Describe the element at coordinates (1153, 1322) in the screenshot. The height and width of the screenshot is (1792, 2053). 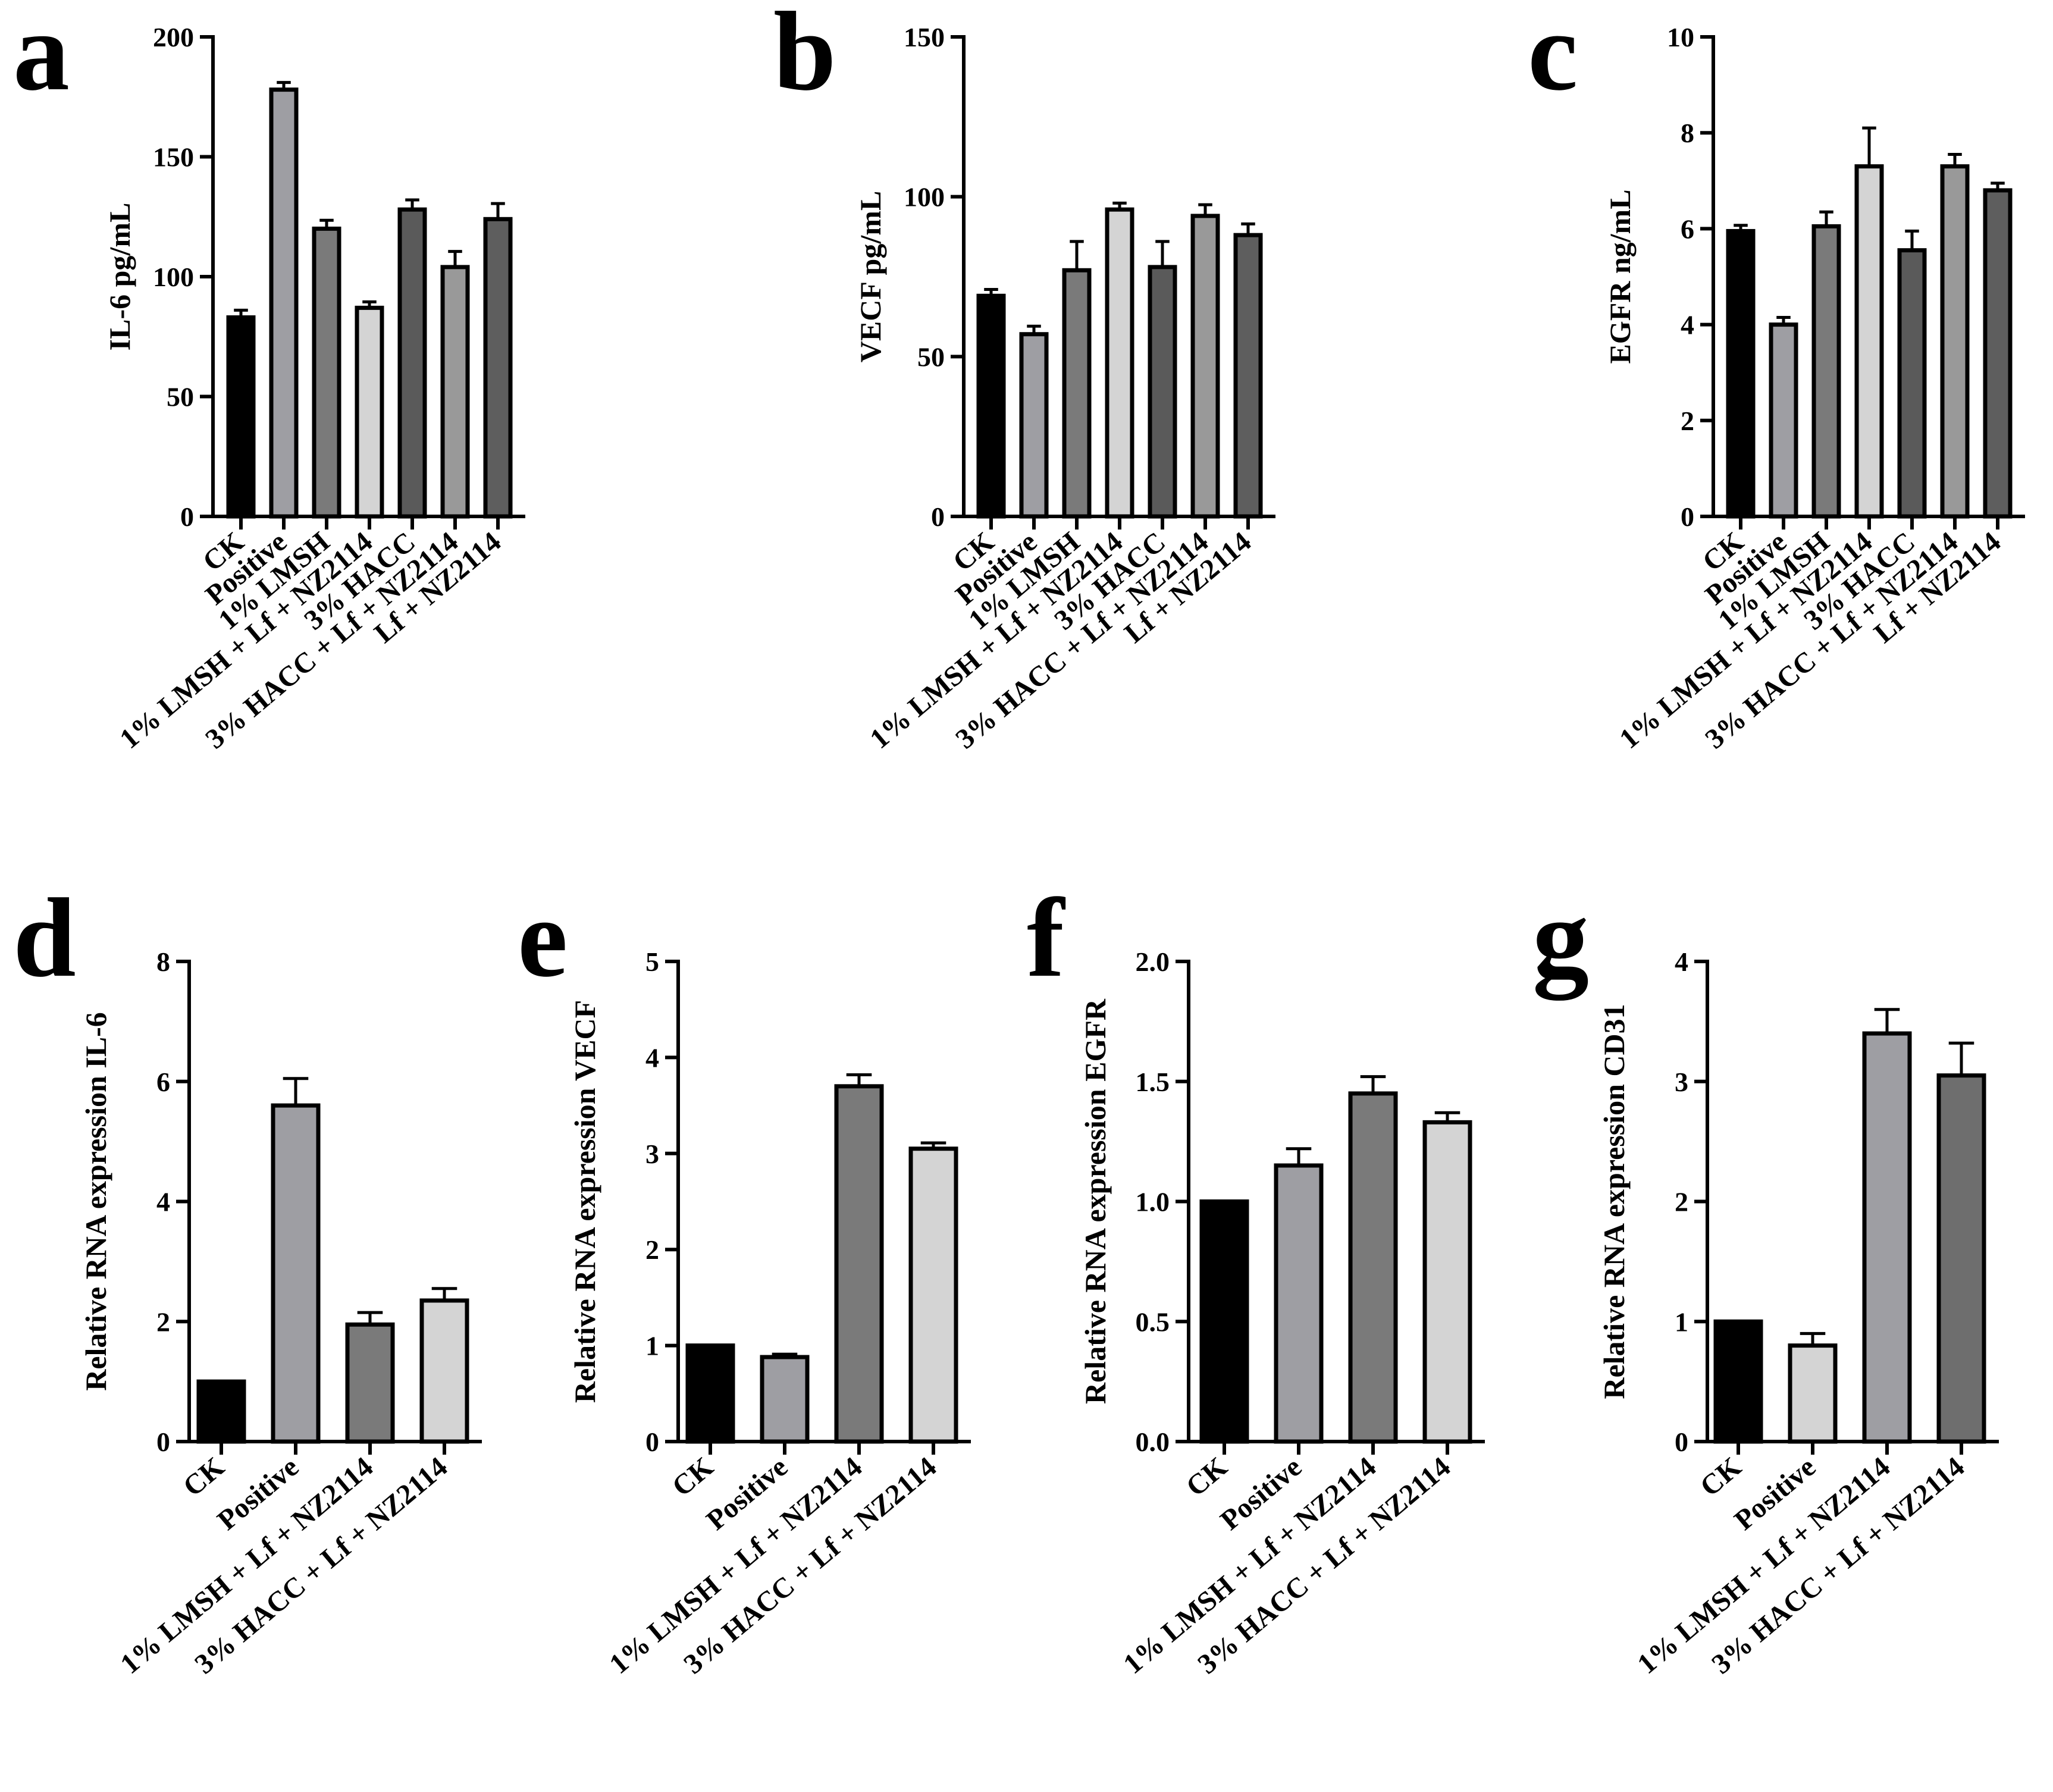
I see `y-tick-label: 0.5` at that location.